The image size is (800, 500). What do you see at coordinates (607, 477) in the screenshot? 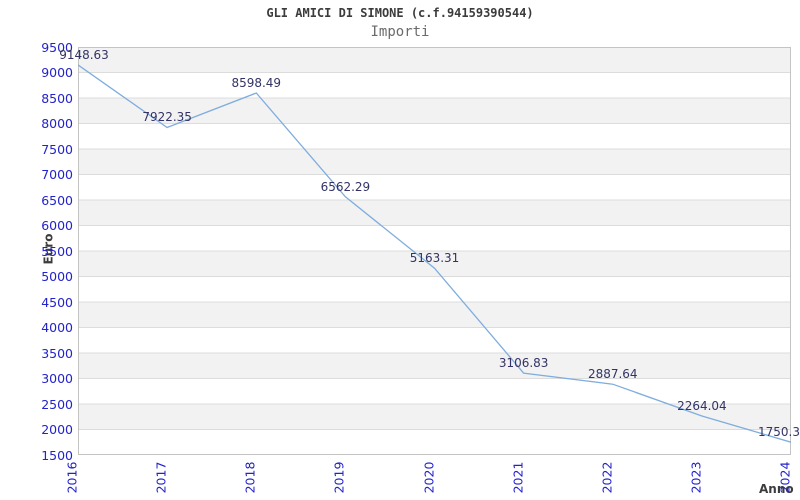
I see `x-tick-label: 2022` at bounding box center [607, 477].